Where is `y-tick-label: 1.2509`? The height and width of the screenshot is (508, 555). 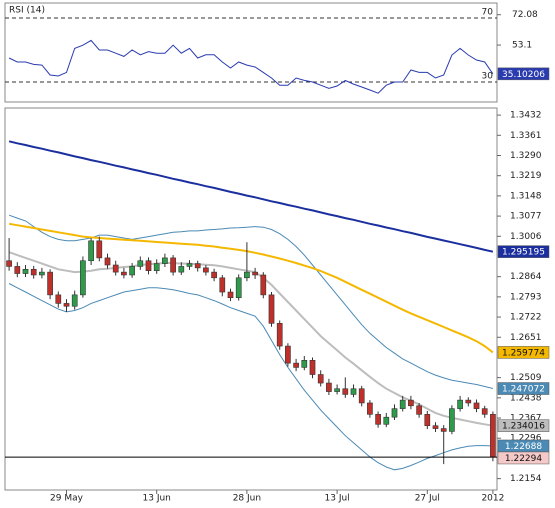
y-tick-label: 1.2509 is located at coordinates (526, 378).